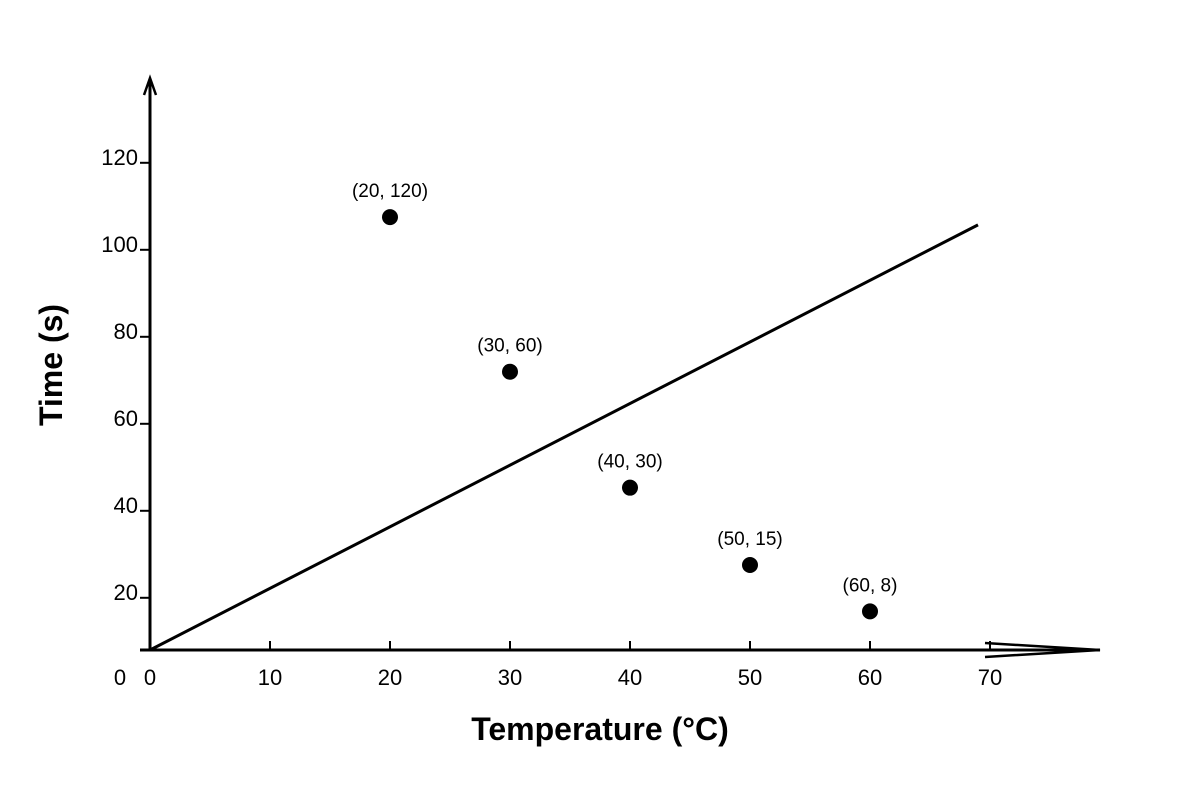  I want to click on x-tick-label: 20, so click(390, 677).